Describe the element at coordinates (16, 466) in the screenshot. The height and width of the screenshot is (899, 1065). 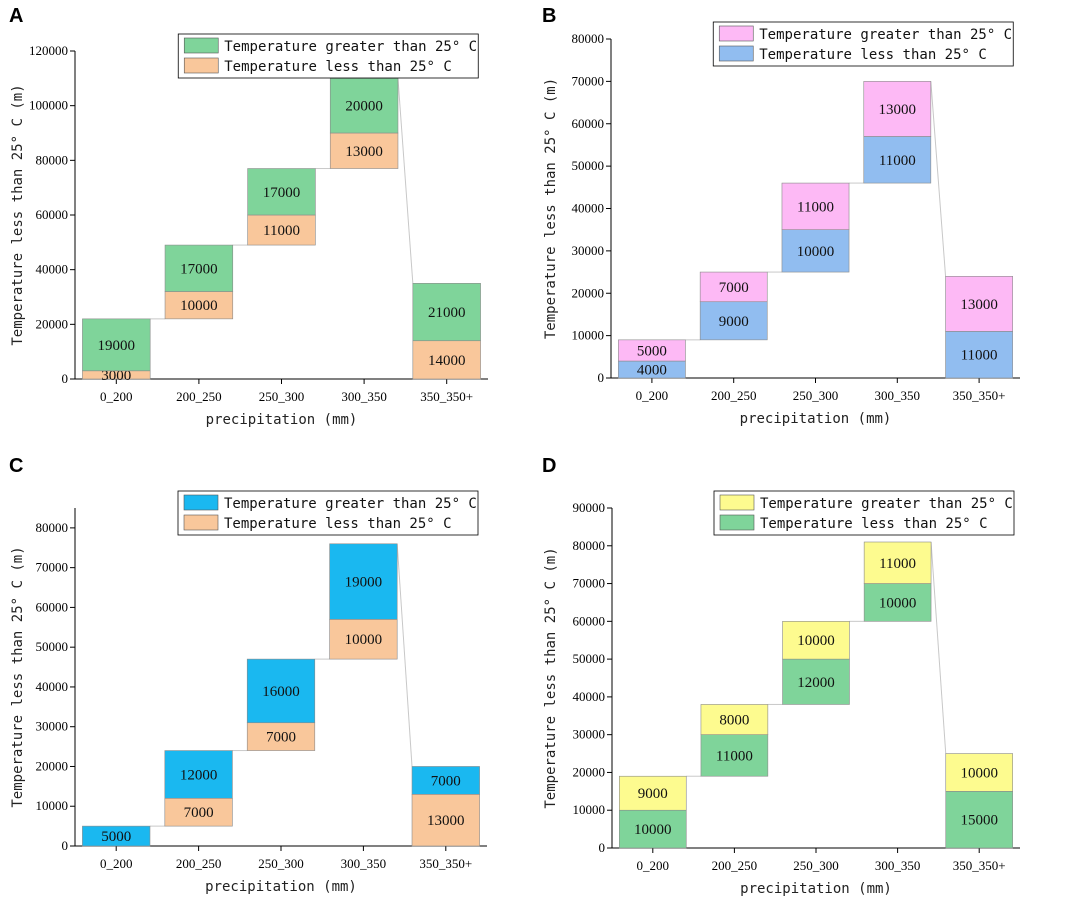
I see `panel-letter: C` at that location.